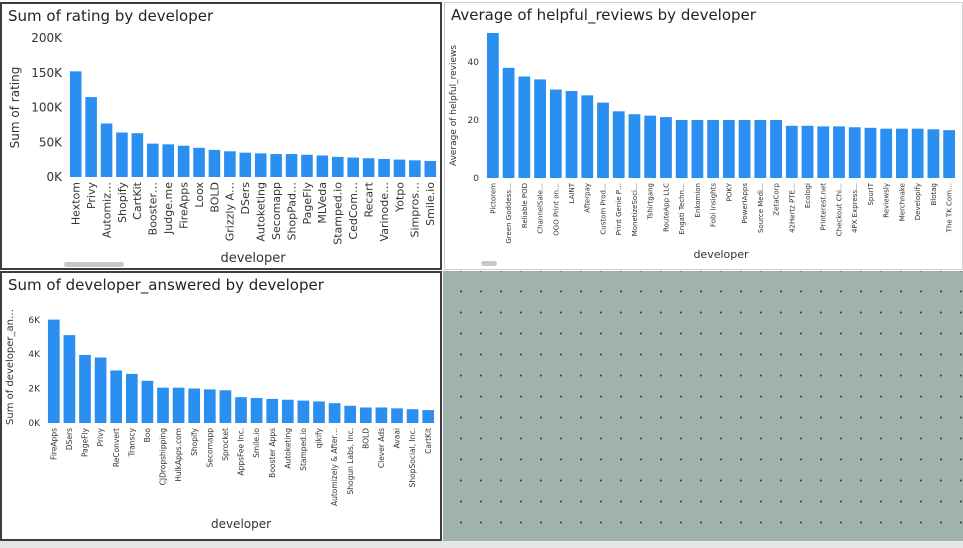 Image resolution: width=963 pixels, height=548 pixels. I want to click on x-tick-label: ZetaCorp, so click(777, 198).